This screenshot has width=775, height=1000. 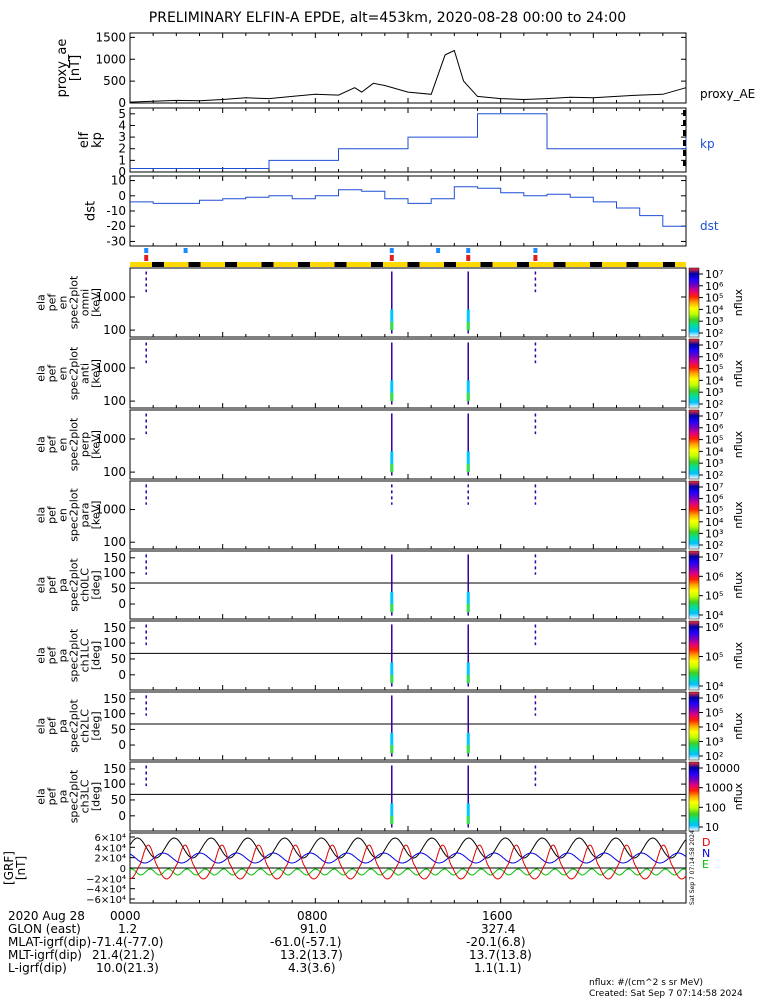 I want to click on y-tick-label: 4, so click(x=122, y=125).